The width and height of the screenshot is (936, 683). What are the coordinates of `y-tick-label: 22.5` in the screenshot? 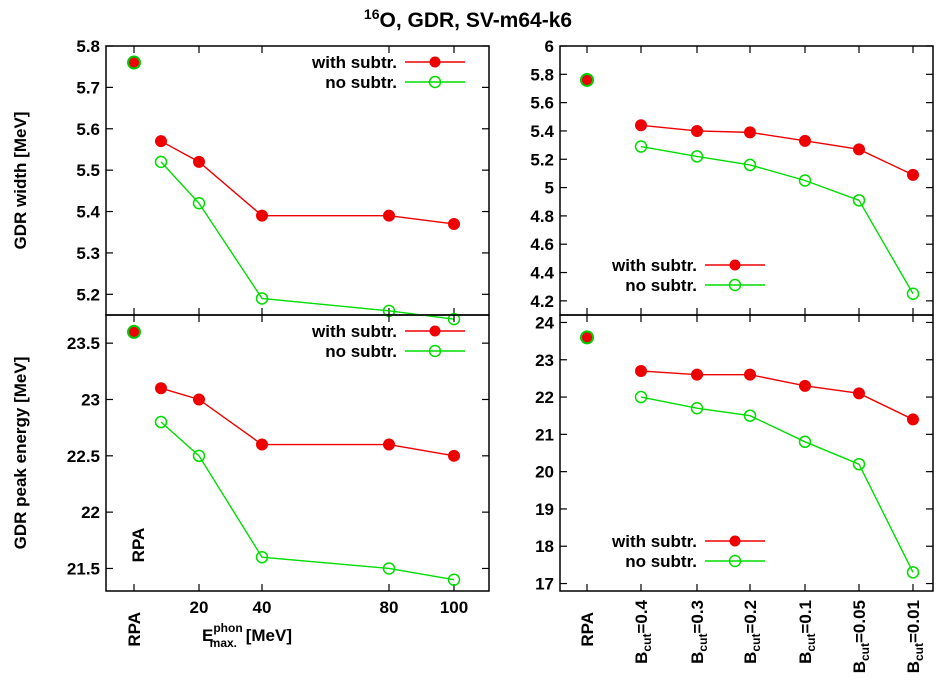 It's located at (83, 456).